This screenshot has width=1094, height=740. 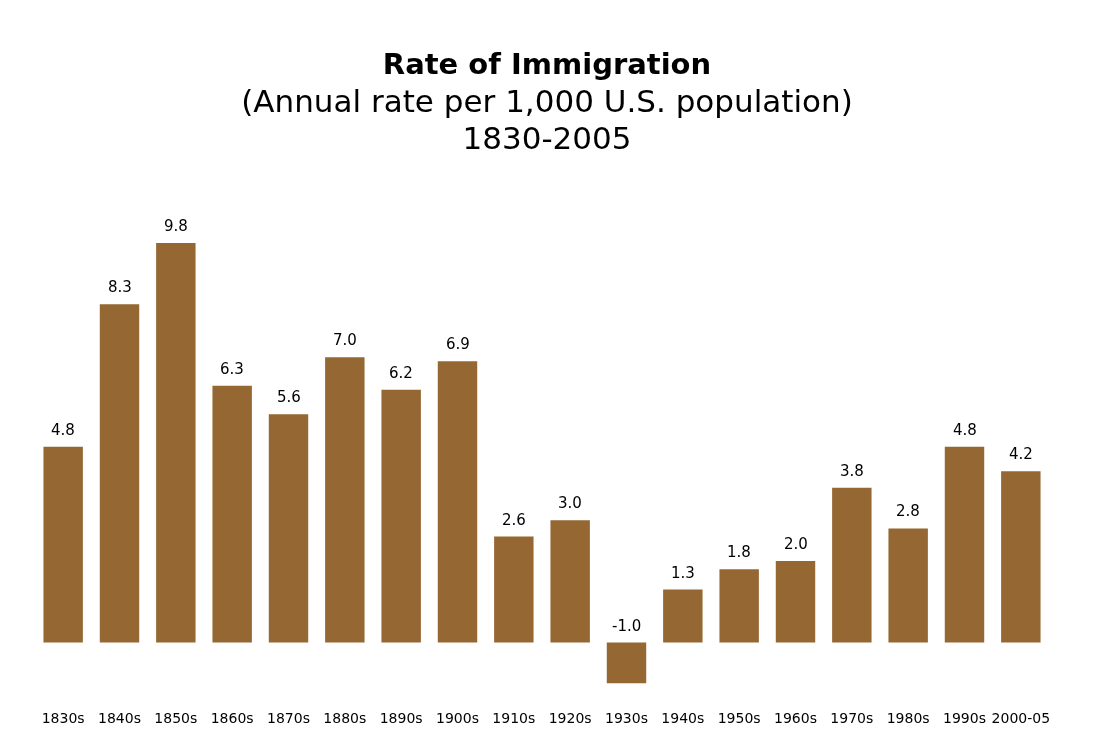 I want to click on data-label: 3.0, so click(x=570, y=503).